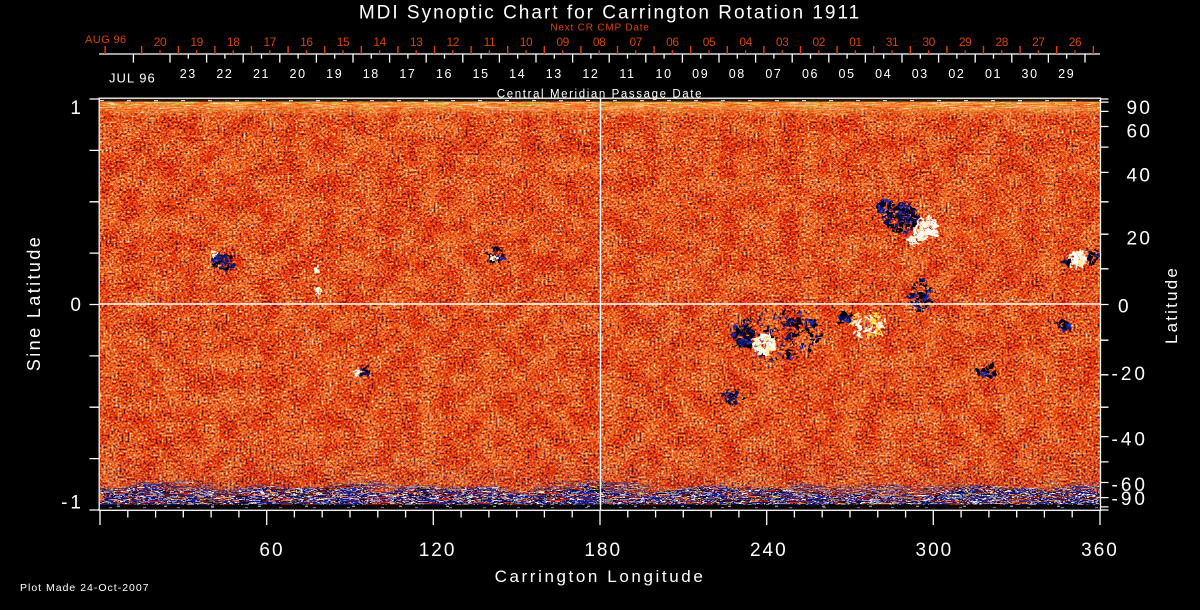  Describe the element at coordinates (77, 108) in the screenshot. I see `svg-text: 1` at that location.